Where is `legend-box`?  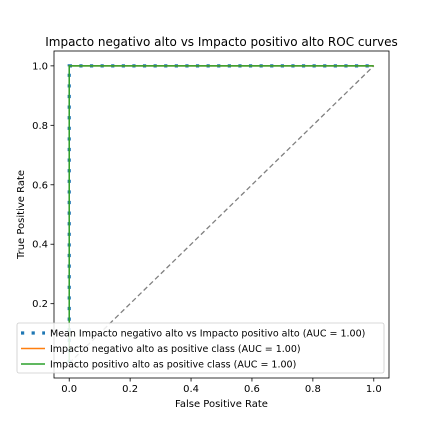
legend-box is located at coordinates (200, 348).